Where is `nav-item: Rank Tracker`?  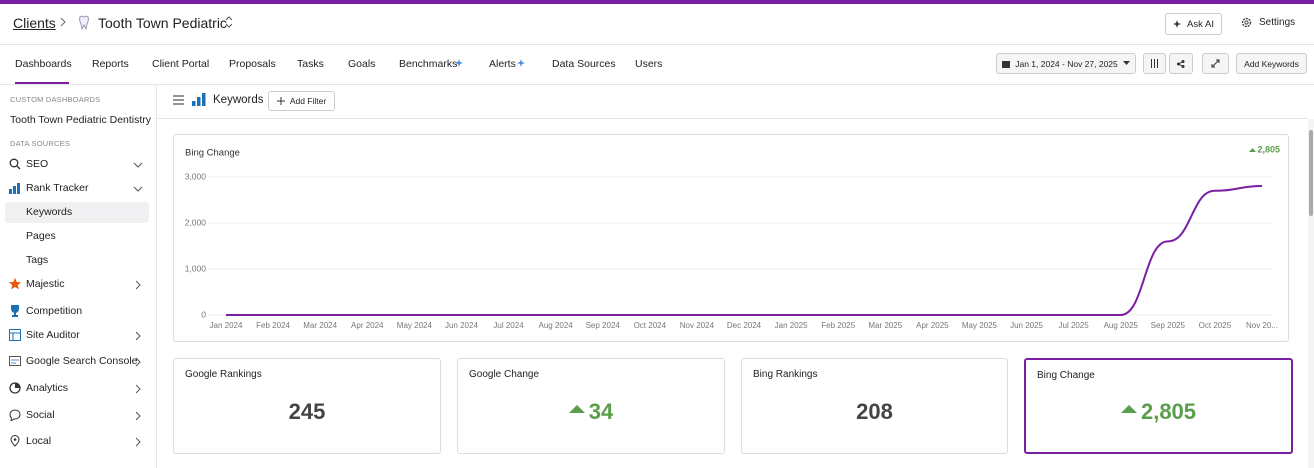
nav-item: Rank Tracker is located at coordinates (57, 188).